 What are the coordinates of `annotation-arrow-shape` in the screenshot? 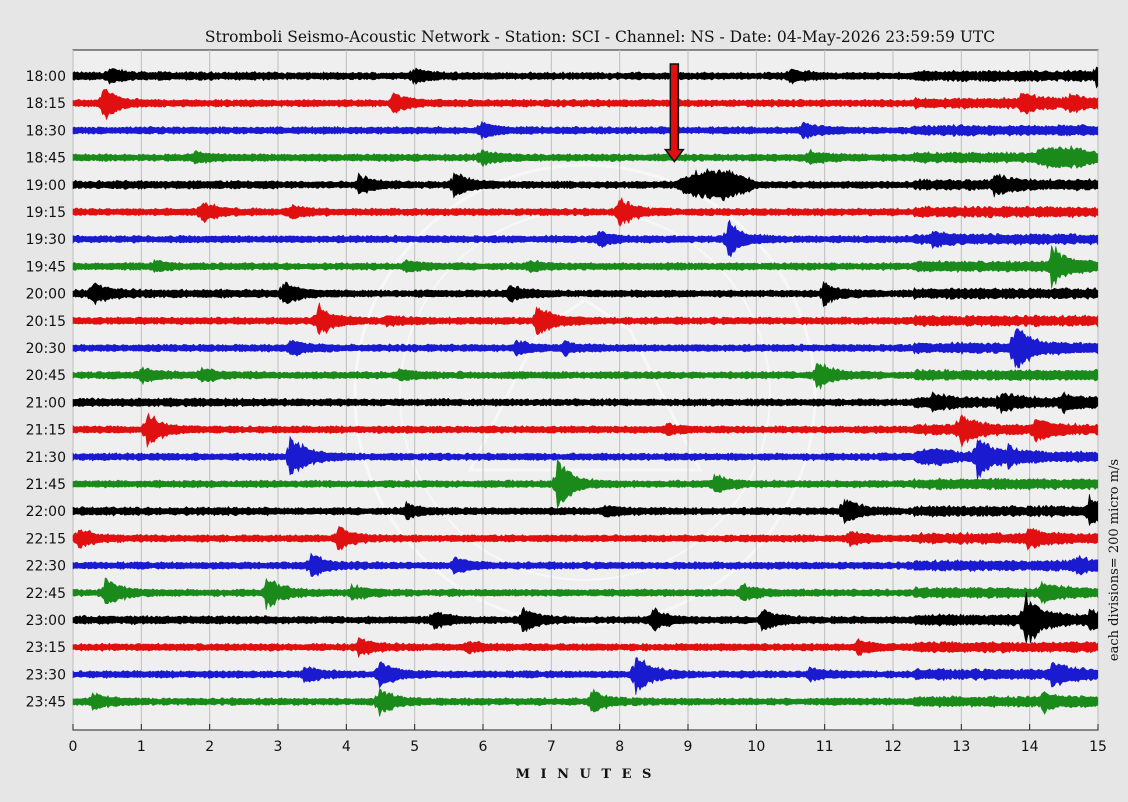 It's located at (674, 113).